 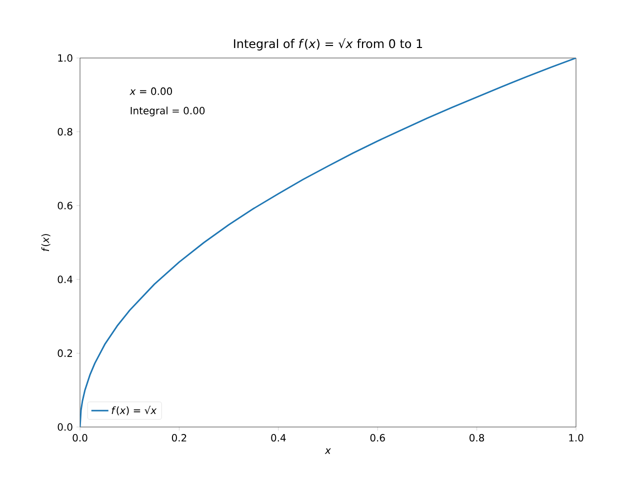 I want to click on y-tick-label: 0.8, so click(x=65, y=132).